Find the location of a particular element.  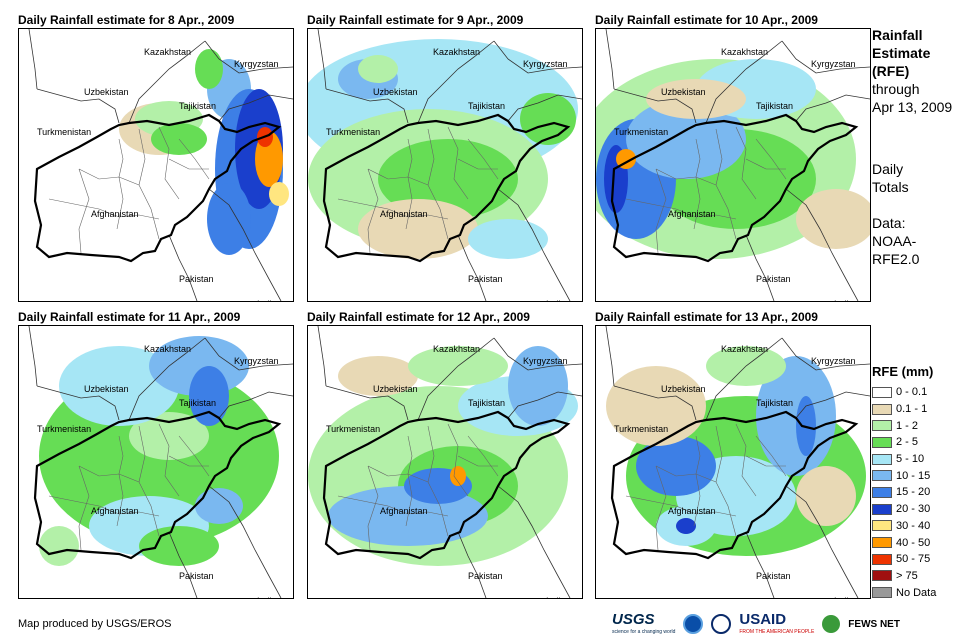

legend-item: 30 - 40 is located at coordinates (904, 526).